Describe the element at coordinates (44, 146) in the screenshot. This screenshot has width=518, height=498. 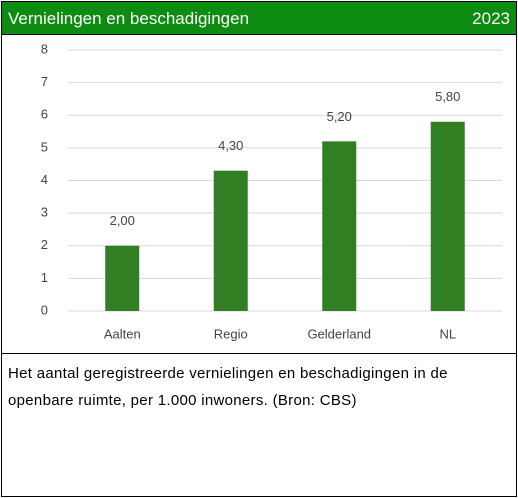
I see `y-tick-label: 5` at that location.